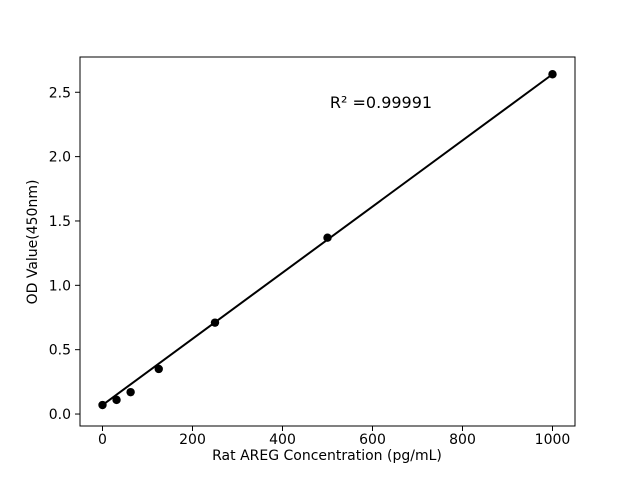  I want to click on y-tick-label: 2.0, so click(60, 158).